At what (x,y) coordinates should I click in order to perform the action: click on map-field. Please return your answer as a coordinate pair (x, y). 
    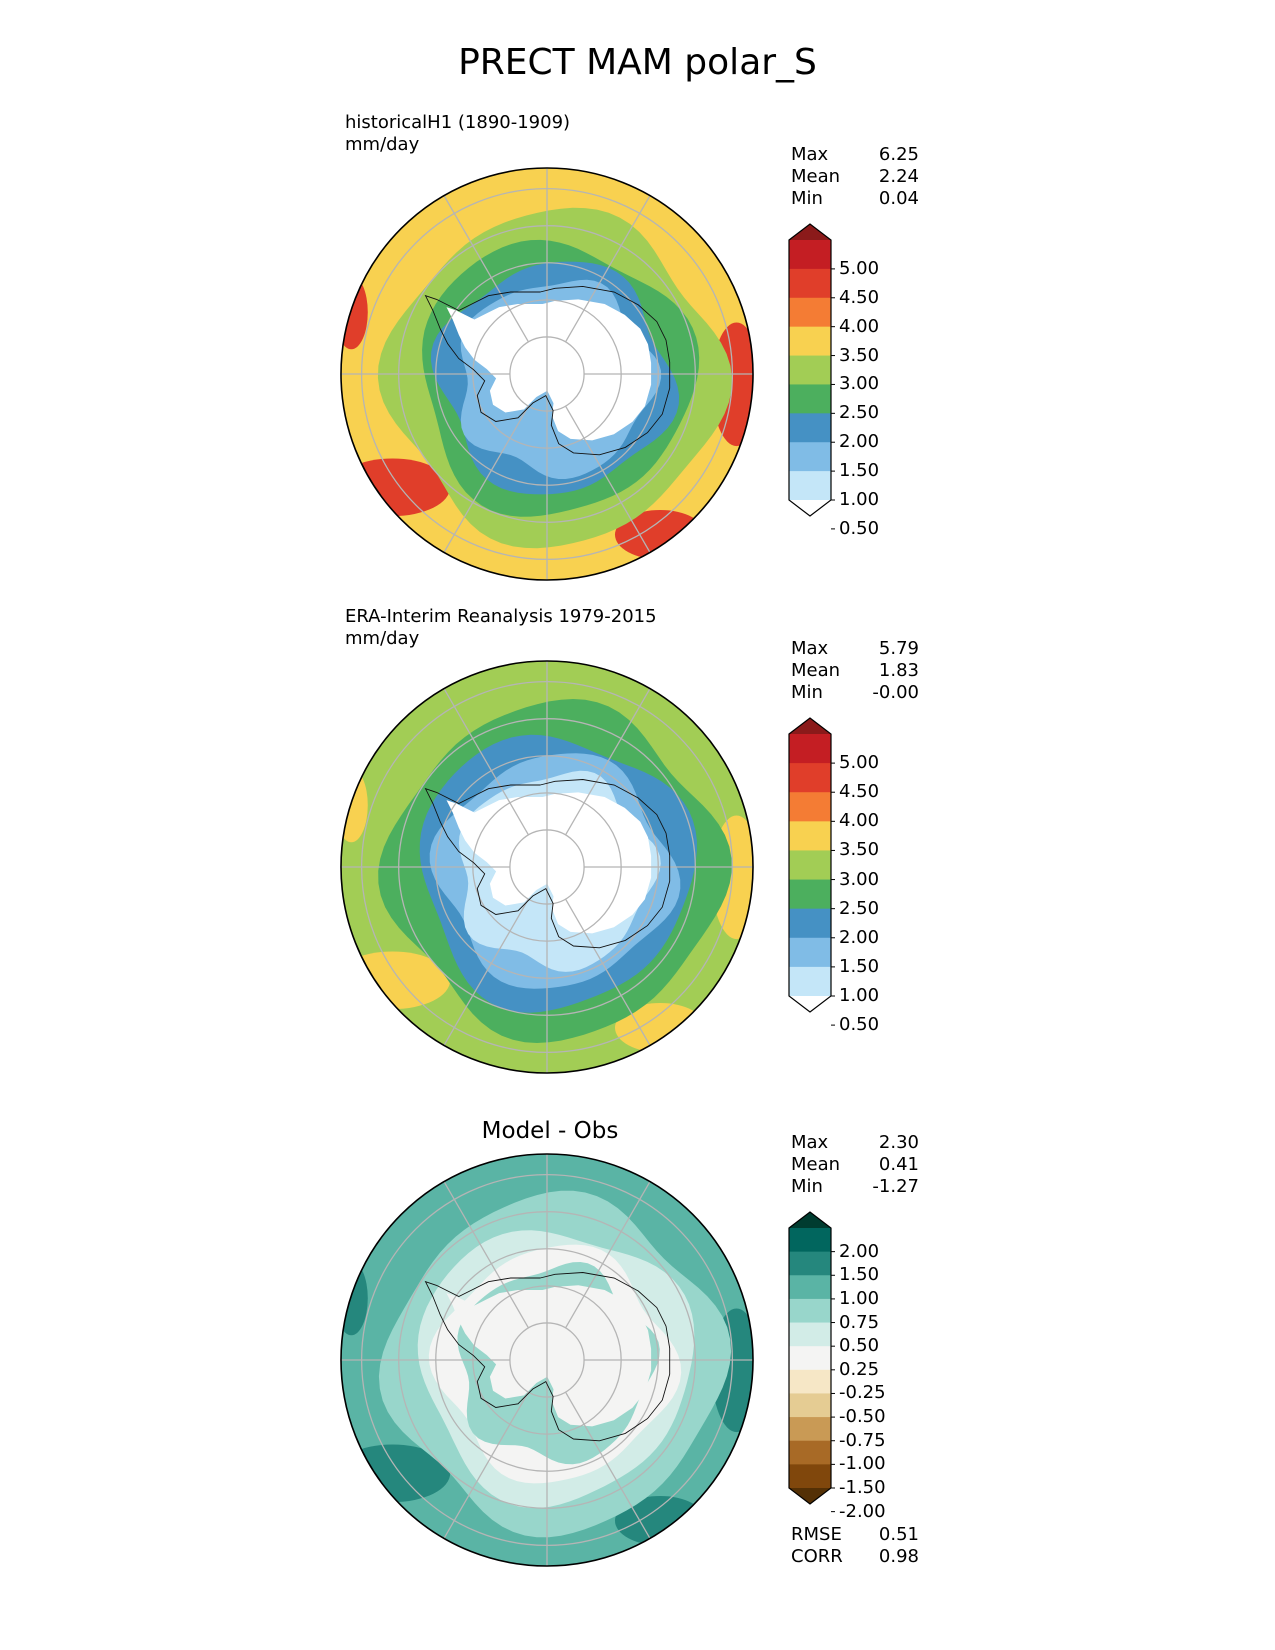
    Looking at the image, I should click on (547, 374).